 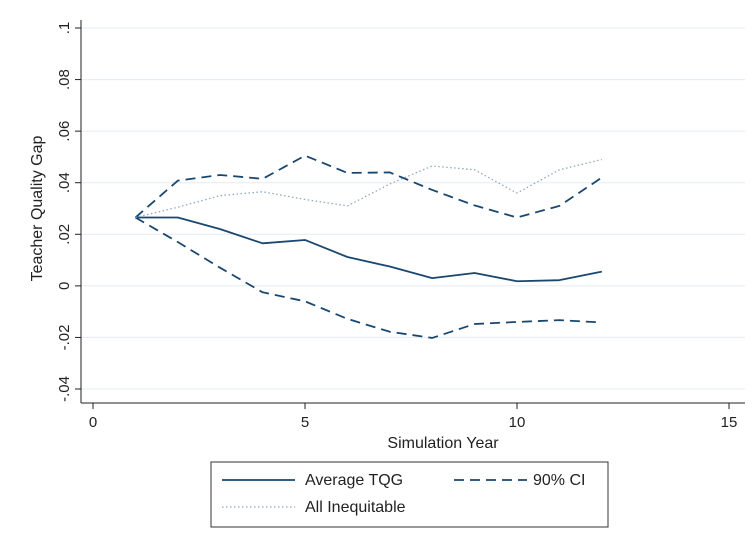 What do you see at coordinates (305, 422) in the screenshot?
I see `x-tick-label: 5` at bounding box center [305, 422].